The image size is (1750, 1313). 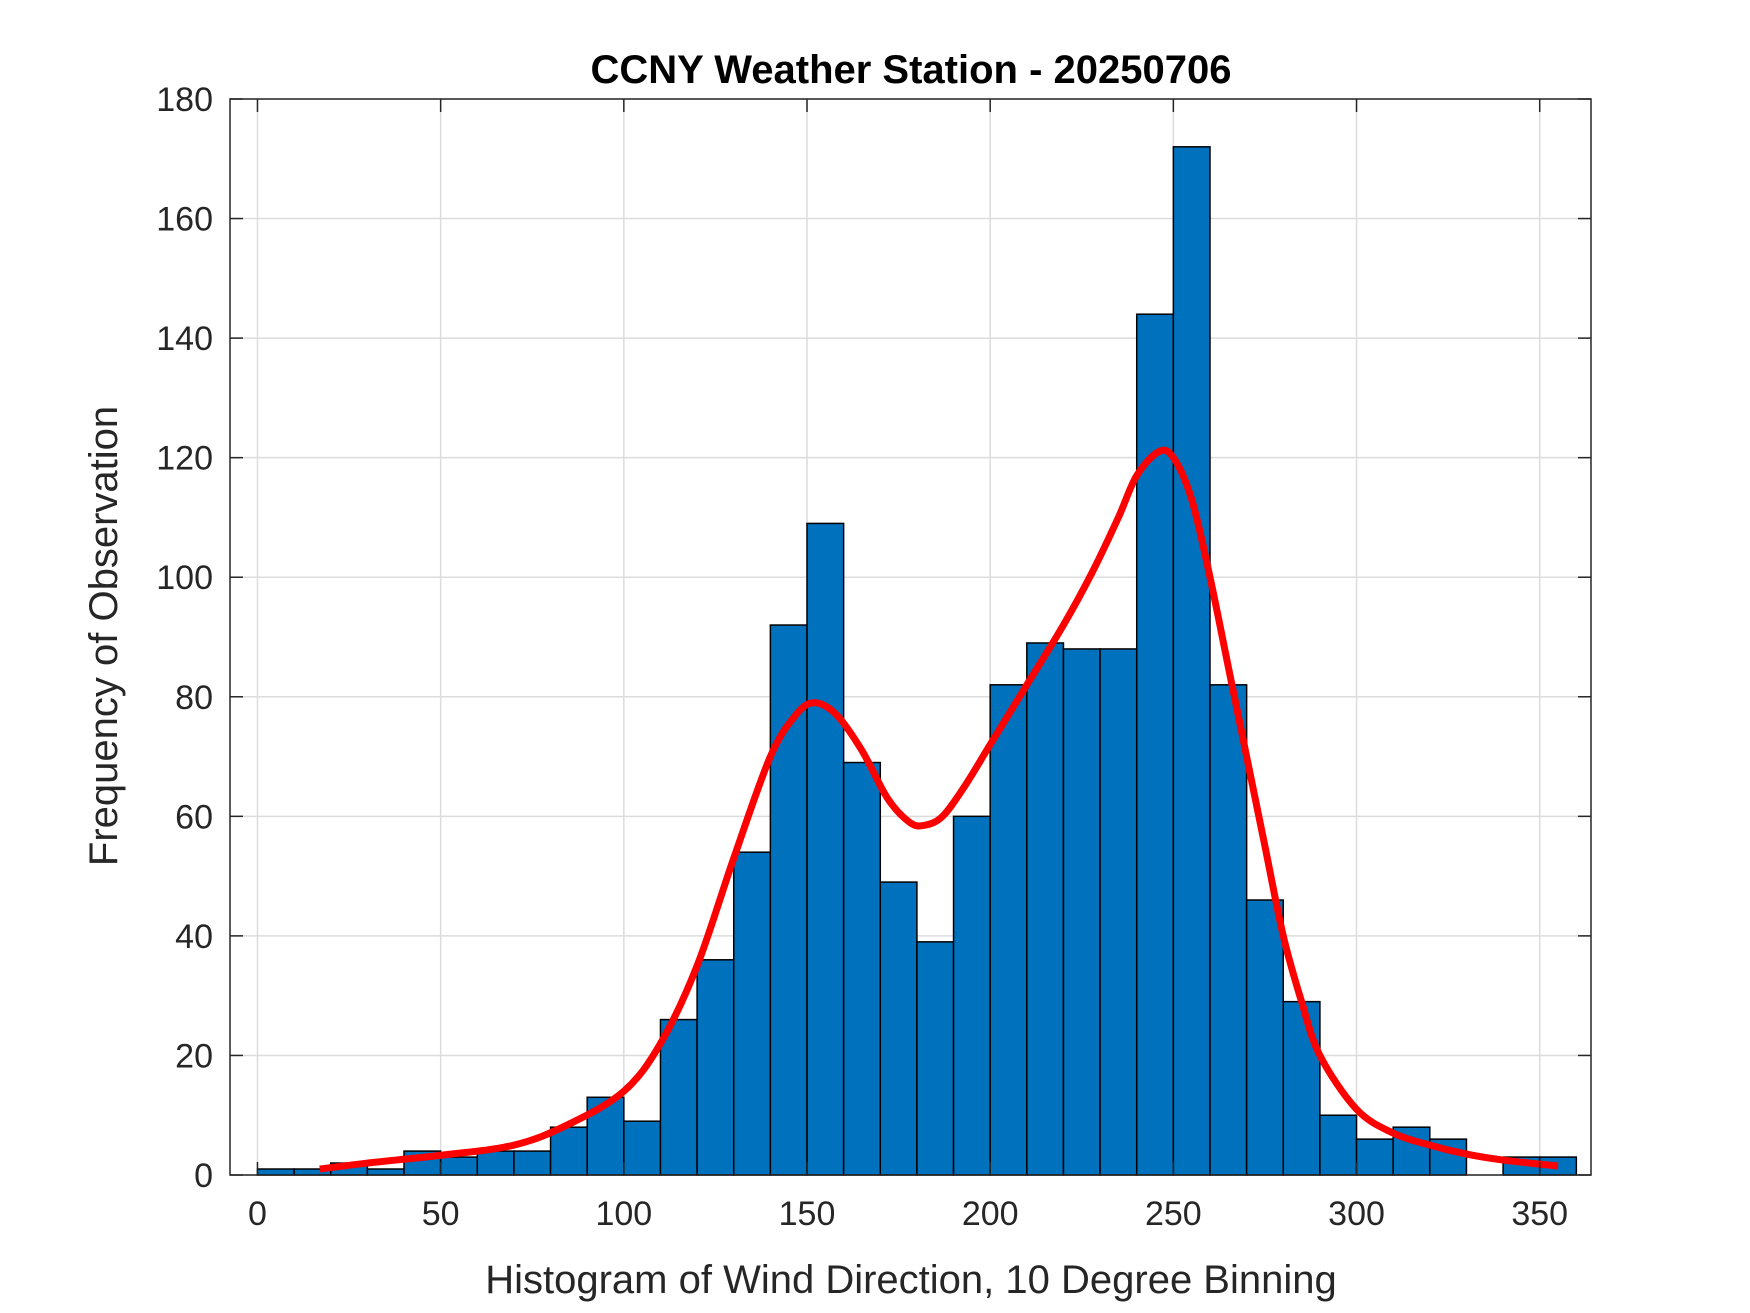 What do you see at coordinates (194, 817) in the screenshot?
I see `y-tick-label: 60` at bounding box center [194, 817].